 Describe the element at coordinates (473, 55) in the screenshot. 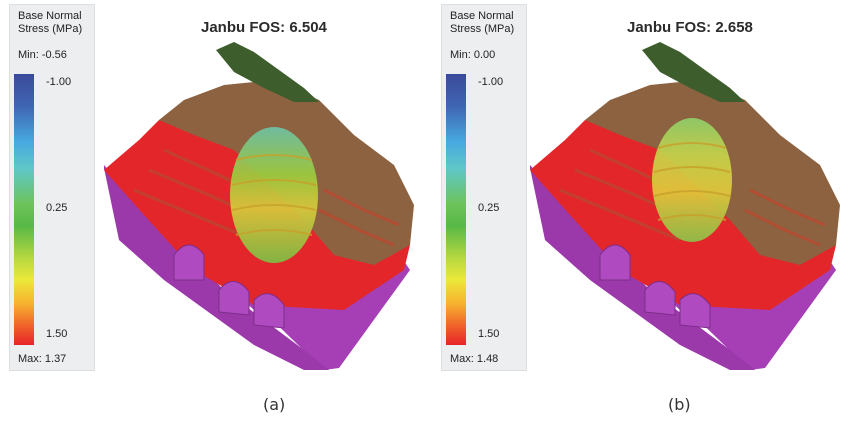

I see `legend-min-label: Min: 0.00` at that location.